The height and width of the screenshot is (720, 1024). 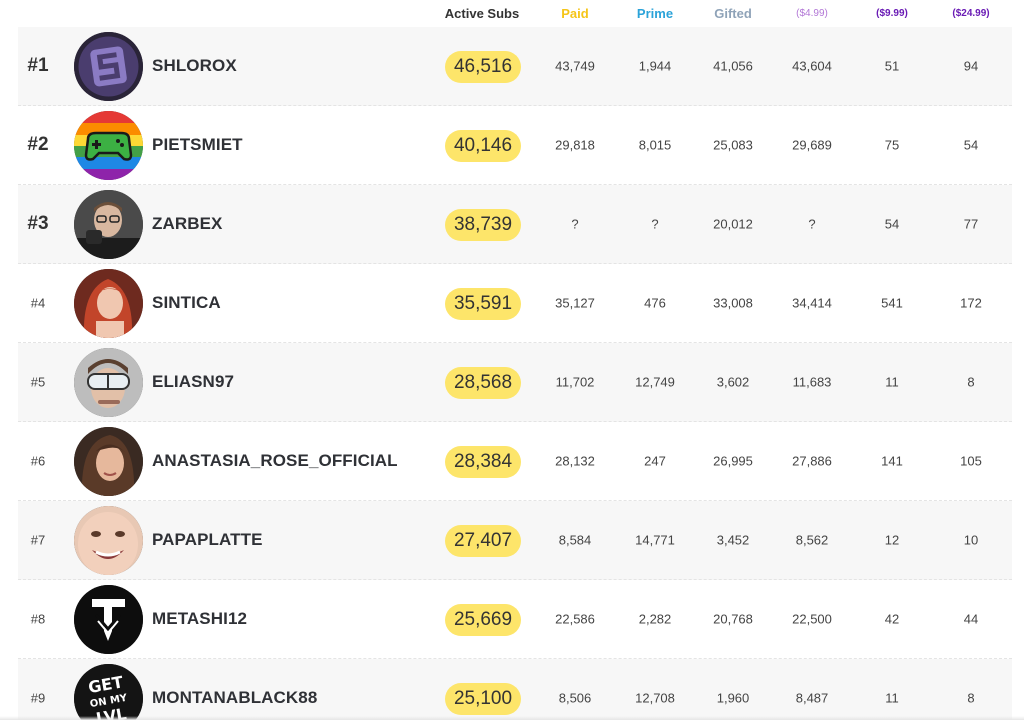 I want to click on tier1-value: 29,689, so click(x=812, y=145).